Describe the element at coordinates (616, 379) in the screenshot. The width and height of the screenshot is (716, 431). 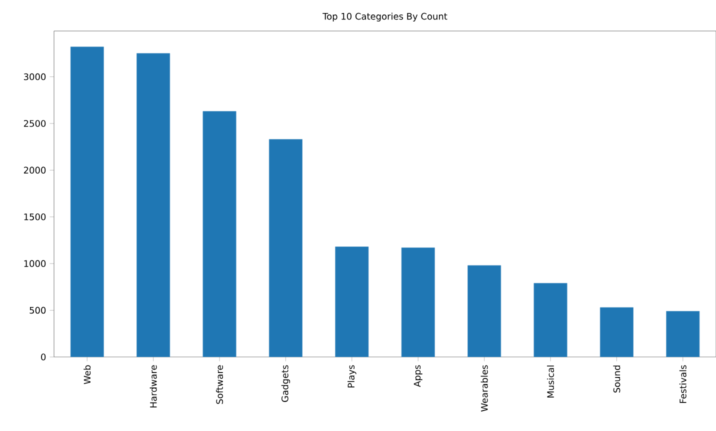
I see `x-tick-label: Sound` at that location.